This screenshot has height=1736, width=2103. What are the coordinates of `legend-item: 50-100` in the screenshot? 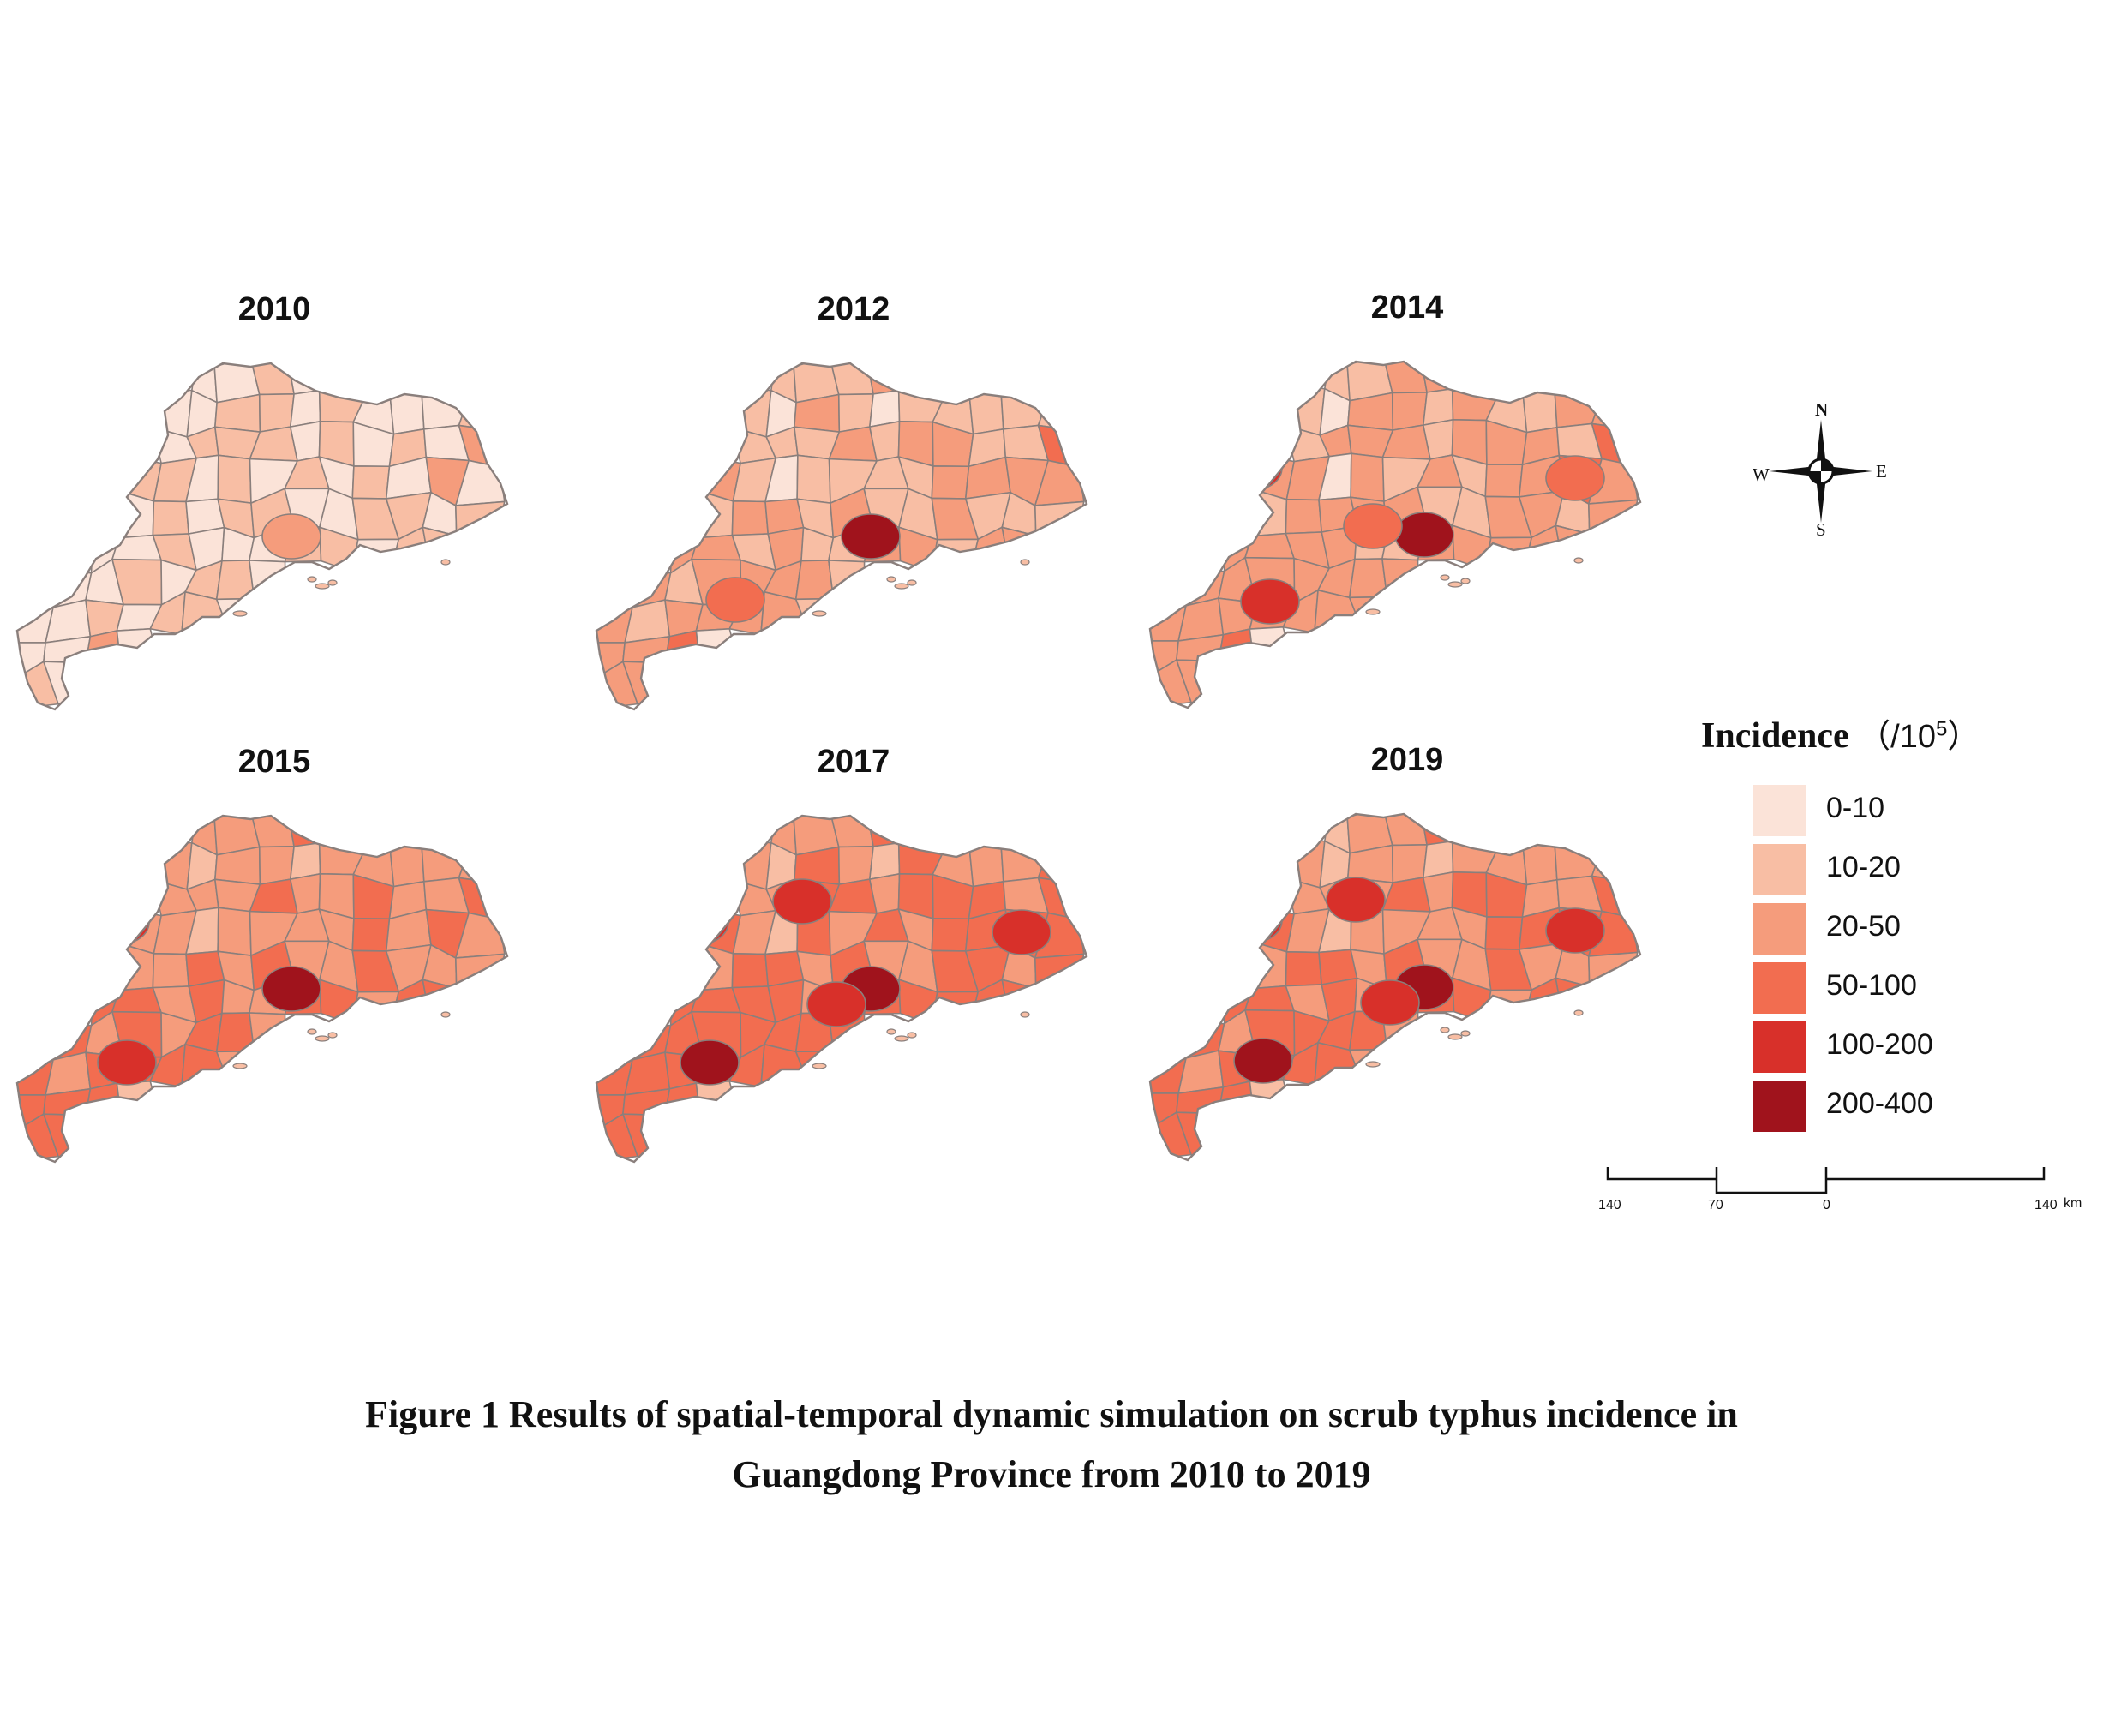 It's located at (1898, 988).